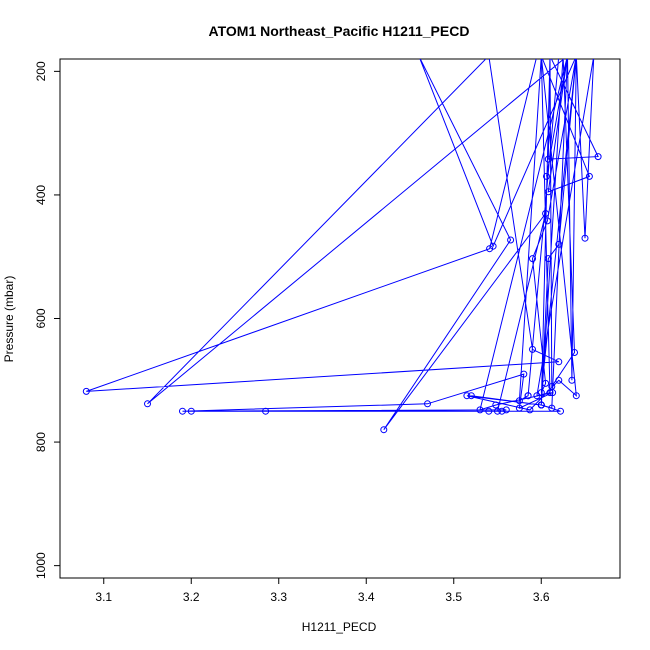 The width and height of the screenshot is (650, 650). What do you see at coordinates (339, 31) in the screenshot?
I see `chart-title: ATOM1 Northeast_Pacific H1211_PECD` at bounding box center [339, 31].